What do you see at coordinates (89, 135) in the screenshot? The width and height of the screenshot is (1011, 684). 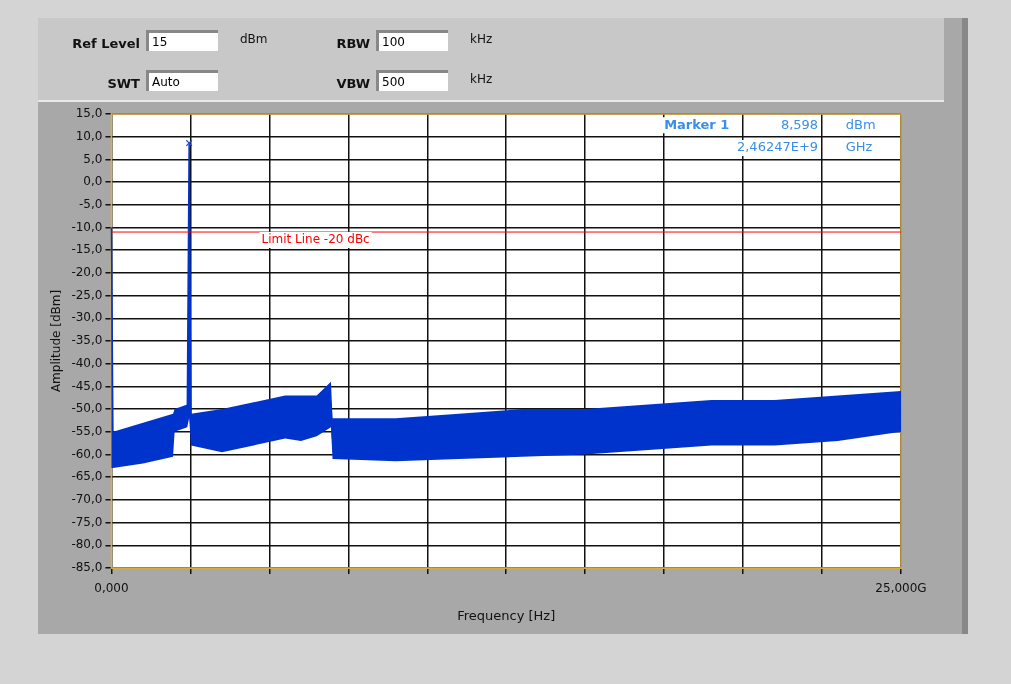 I see `y-tick-label: 10,0` at bounding box center [89, 135].